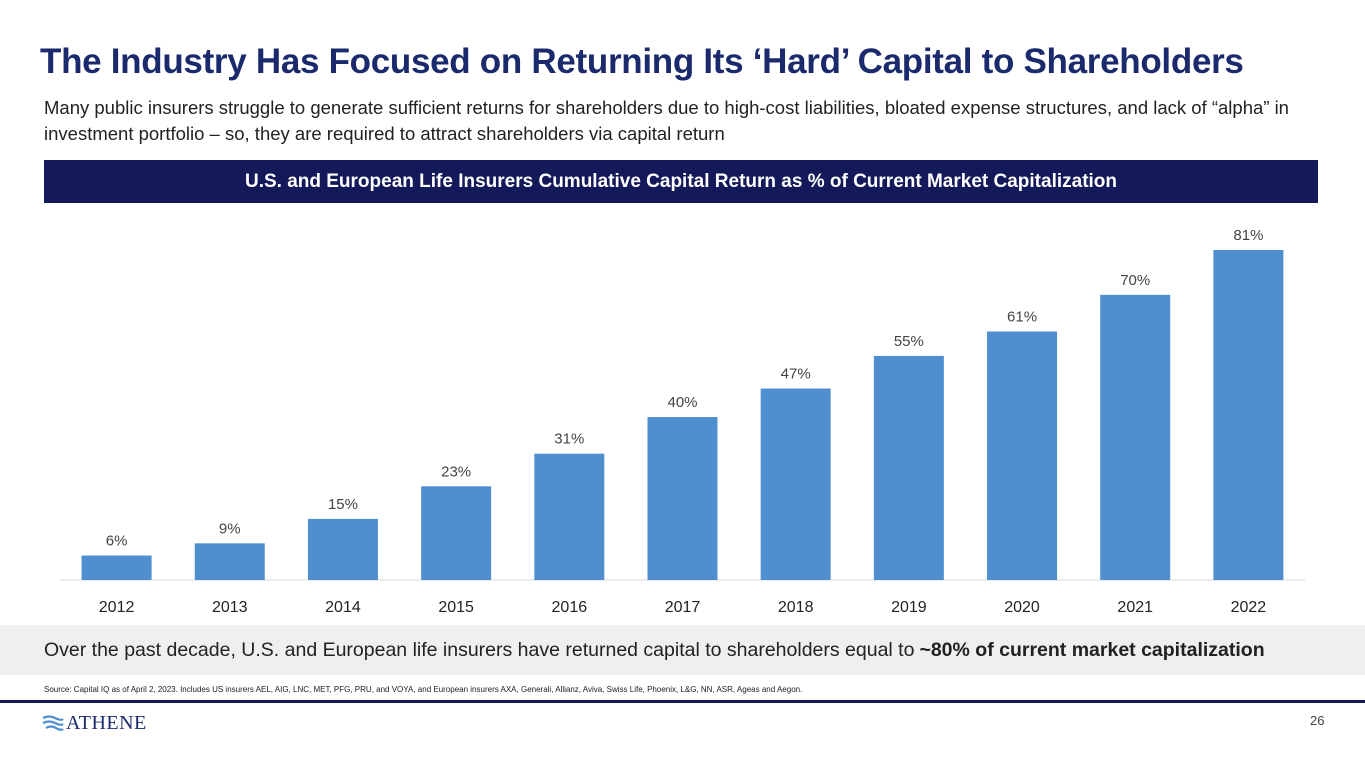  What do you see at coordinates (230, 607) in the screenshot?
I see `x-tick-2013: 2013` at bounding box center [230, 607].